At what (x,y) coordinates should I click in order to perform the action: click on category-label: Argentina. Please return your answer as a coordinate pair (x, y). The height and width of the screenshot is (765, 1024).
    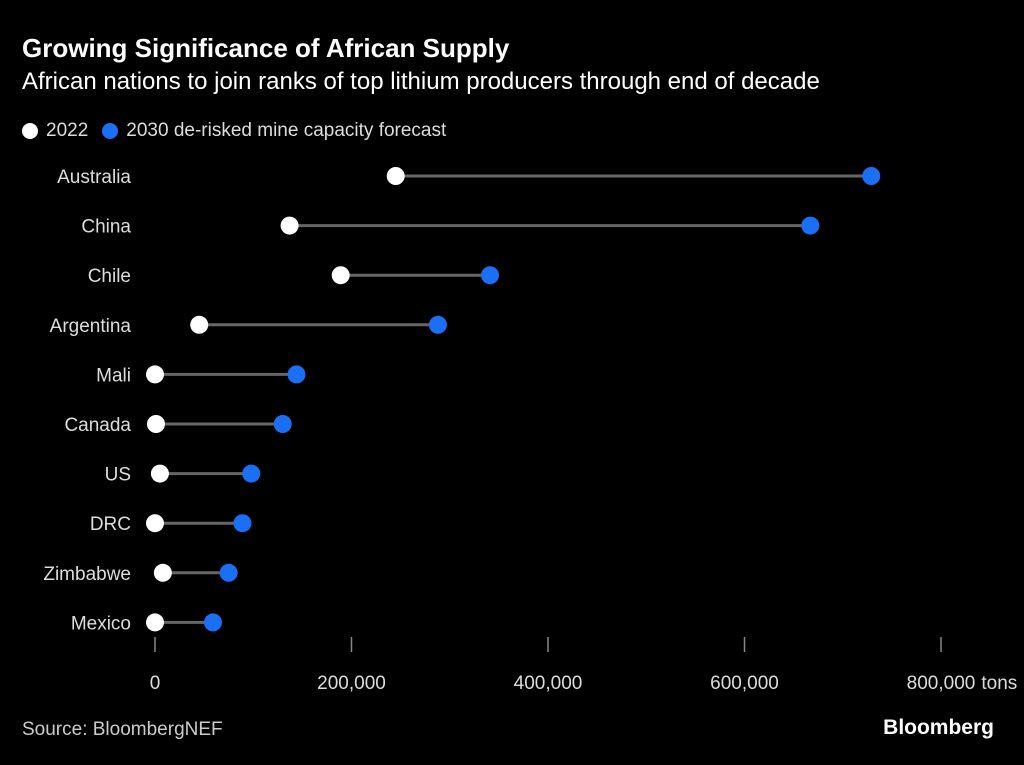
    Looking at the image, I should click on (91, 326).